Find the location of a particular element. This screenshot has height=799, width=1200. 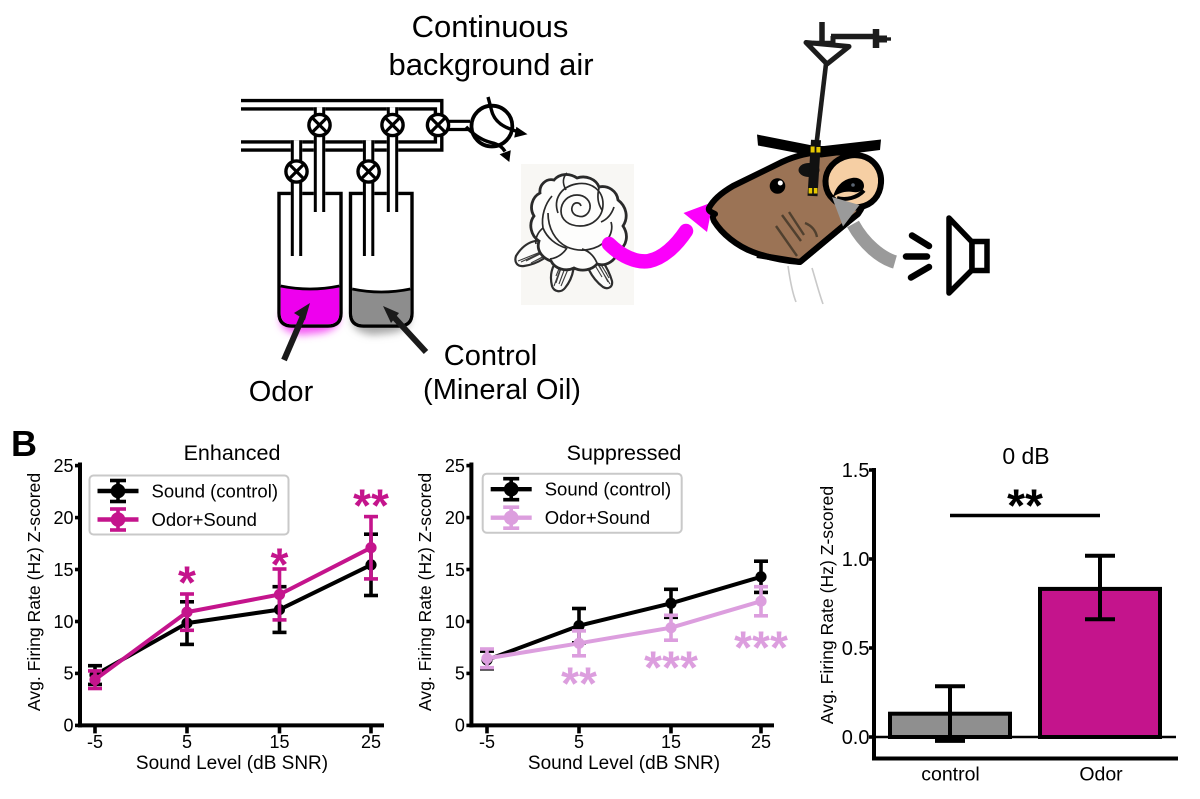

svg-text: 0.0 is located at coordinates (856, 738).